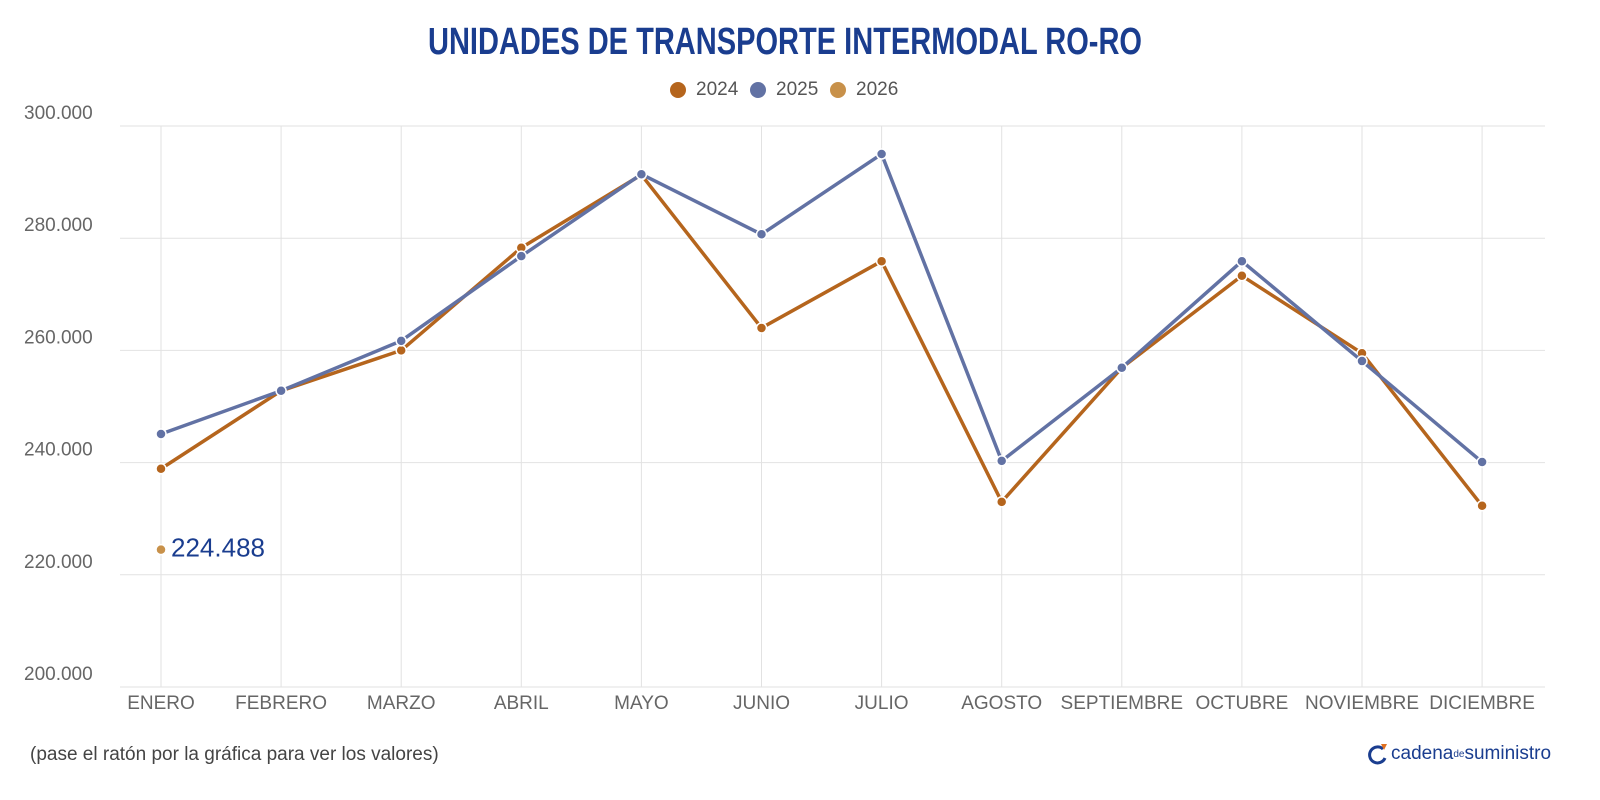 This screenshot has height=800, width=1600. I want to click on y-tick-label: 200.000, so click(58, 674).